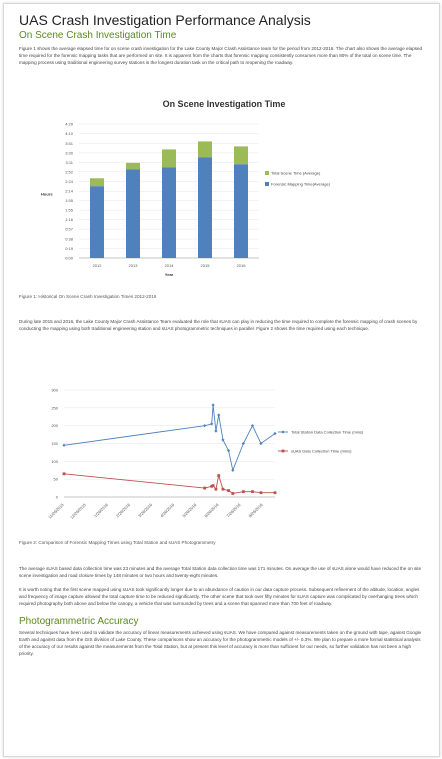 The height and width of the screenshot is (759, 442). I want to click on chart-title: On Scene Investigation Time, so click(224, 104).